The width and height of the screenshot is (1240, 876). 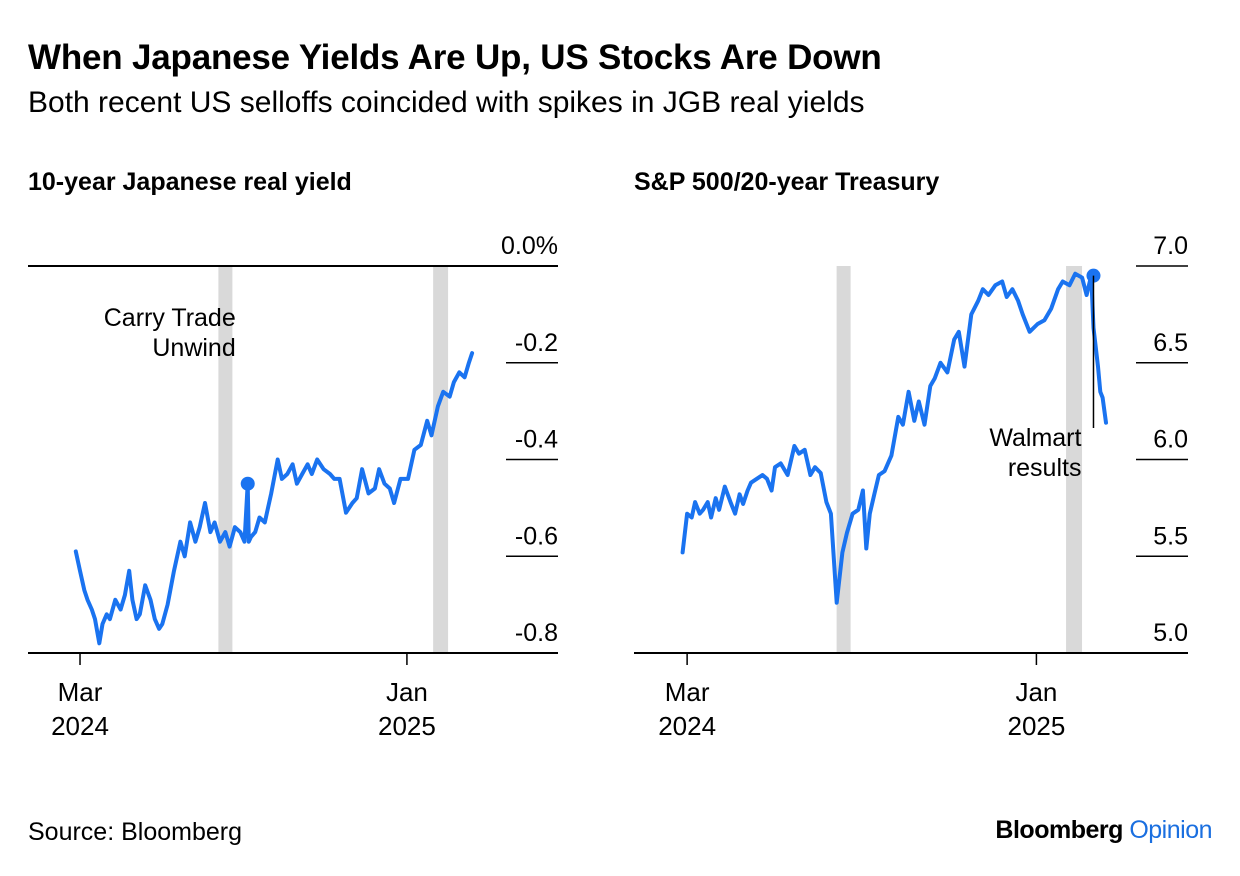 I want to click on brand-accent: Opinion, so click(x=1170, y=830).